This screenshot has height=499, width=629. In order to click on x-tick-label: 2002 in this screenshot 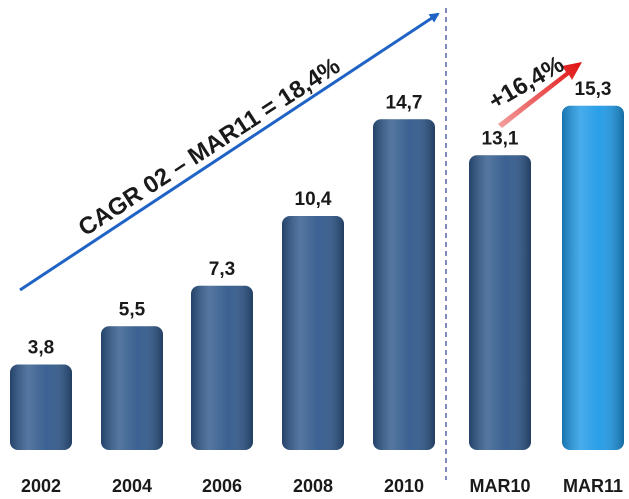, I will do `click(41, 486)`.